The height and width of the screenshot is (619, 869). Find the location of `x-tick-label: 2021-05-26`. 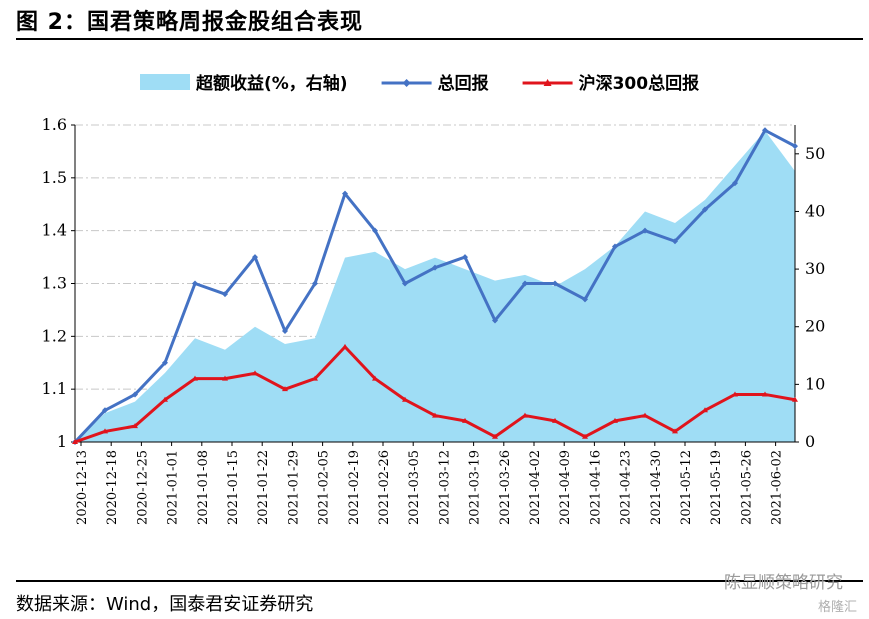

x-tick-label: 2021-05-26 is located at coordinates (746, 487).